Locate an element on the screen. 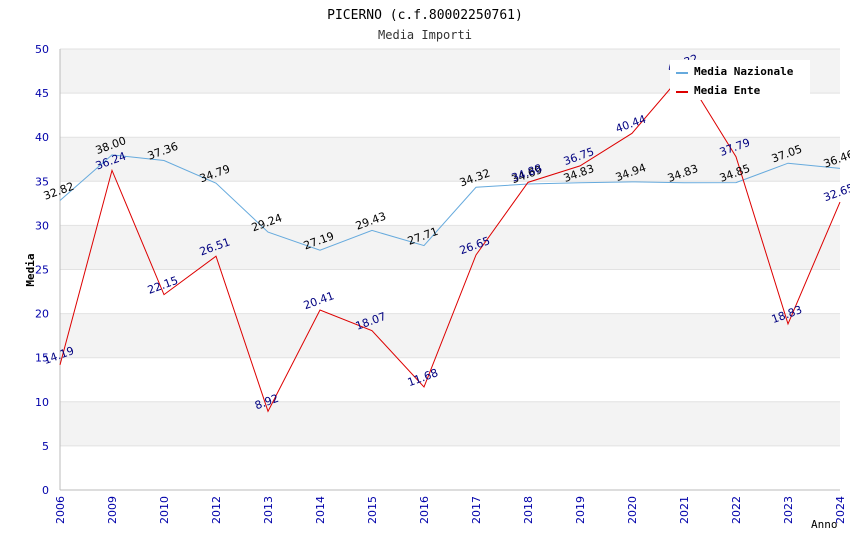  x-tick-label: 2010 is located at coordinates (164, 510).